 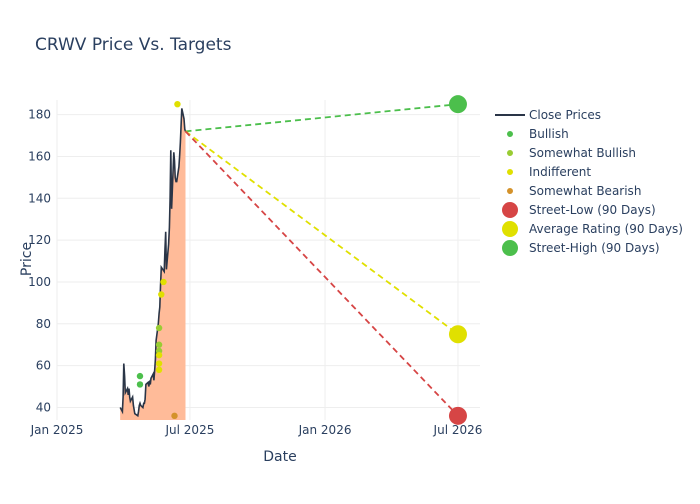 I want to click on legend-item-street-high: Street-High (90 Days), so click(x=581, y=248).